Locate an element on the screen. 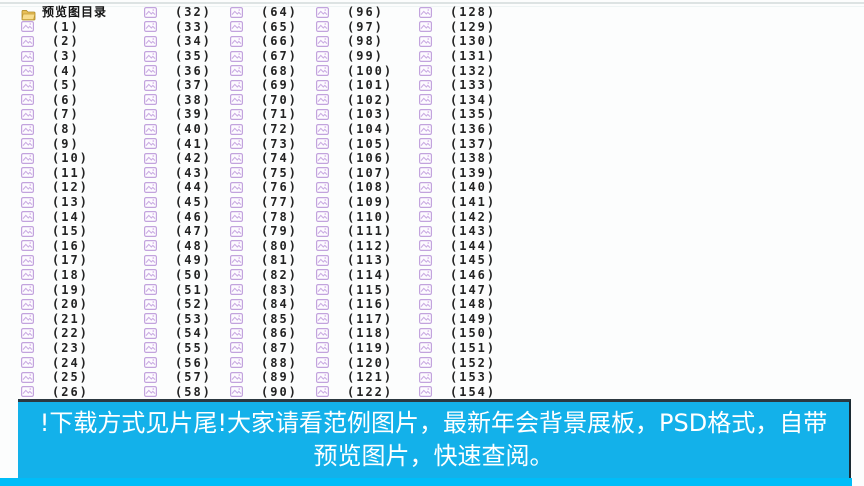  file-row: (136) is located at coordinates (457, 129).